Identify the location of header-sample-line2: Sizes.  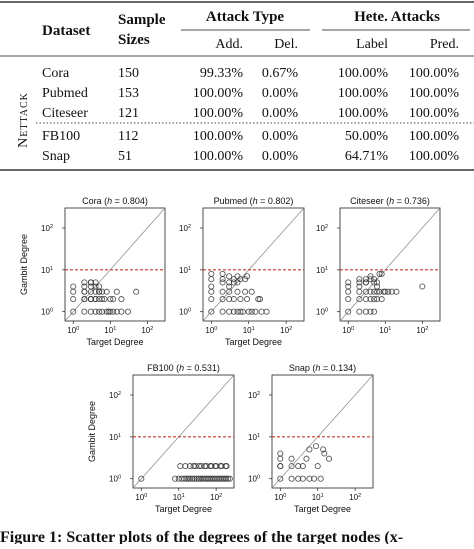
(134, 40).